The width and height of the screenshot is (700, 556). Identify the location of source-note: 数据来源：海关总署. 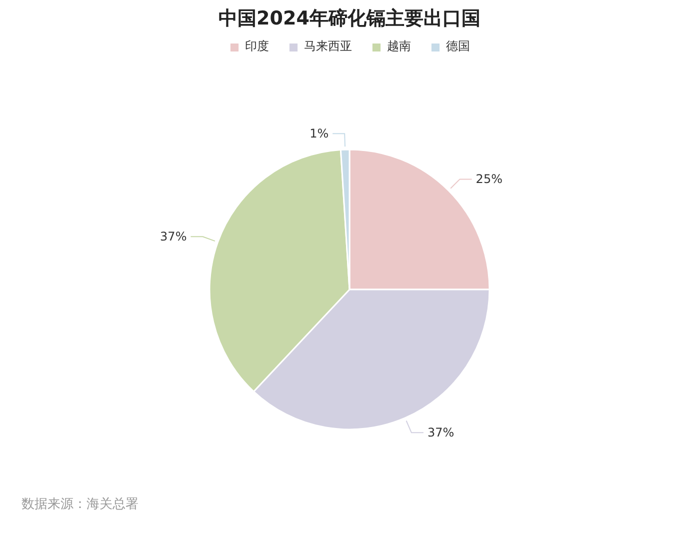
(80, 504).